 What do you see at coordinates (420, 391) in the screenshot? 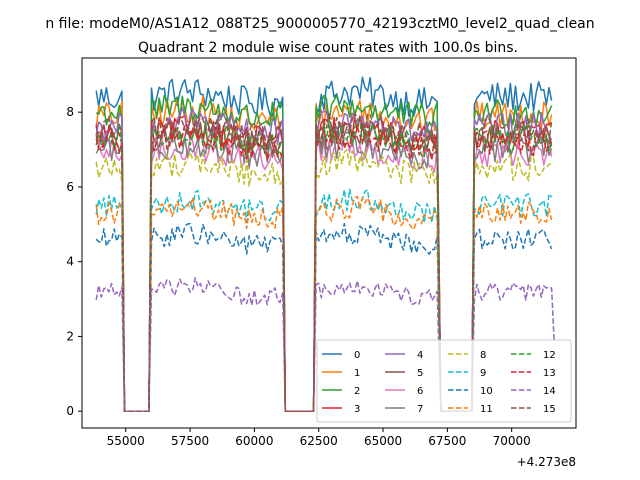
I see `legend-label-6: 6` at bounding box center [420, 391].